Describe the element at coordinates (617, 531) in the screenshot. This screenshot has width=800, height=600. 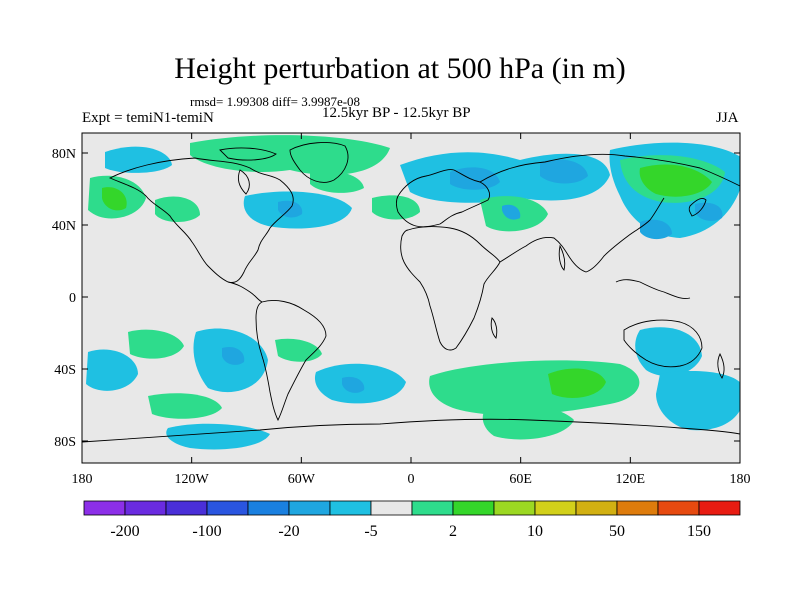
I see `colorbar-label: 50` at that location.